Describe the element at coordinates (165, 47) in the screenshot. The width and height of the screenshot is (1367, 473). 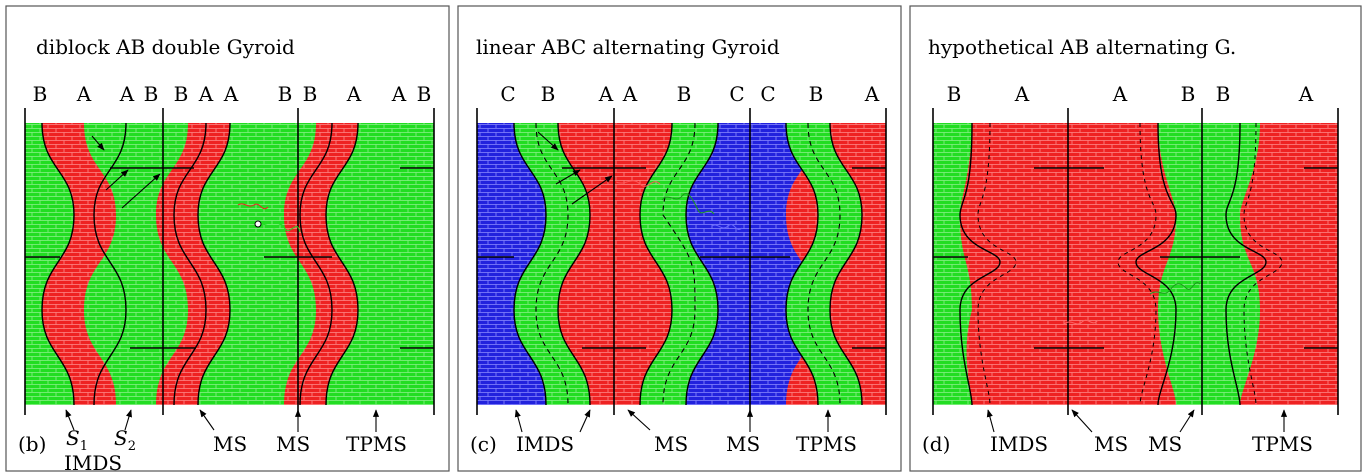
I see `panel-b-title: diblock AB double Gyroid` at that location.